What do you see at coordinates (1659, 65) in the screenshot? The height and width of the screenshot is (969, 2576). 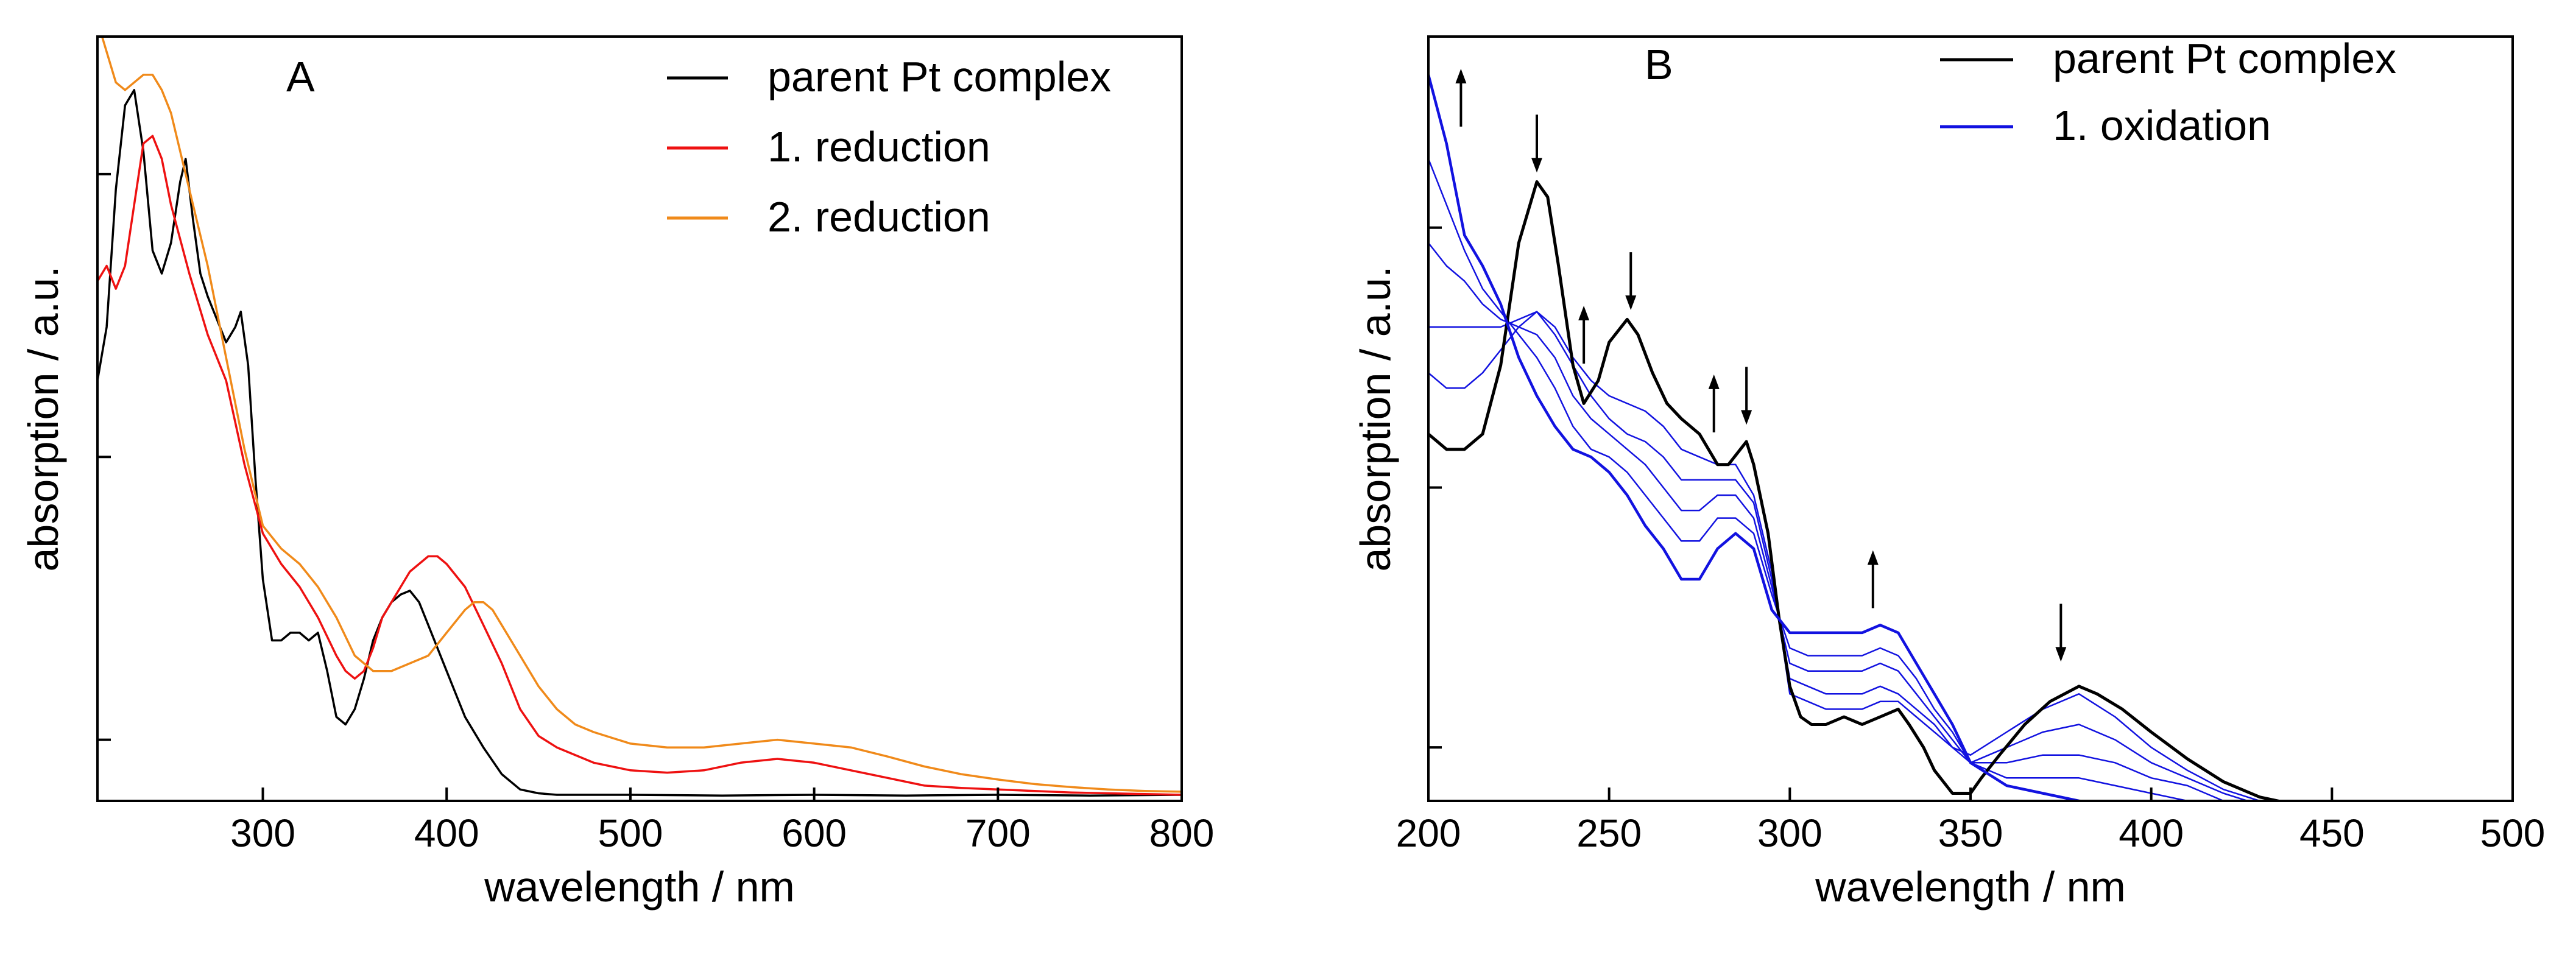 I see `panel-letter: B` at bounding box center [1659, 65].